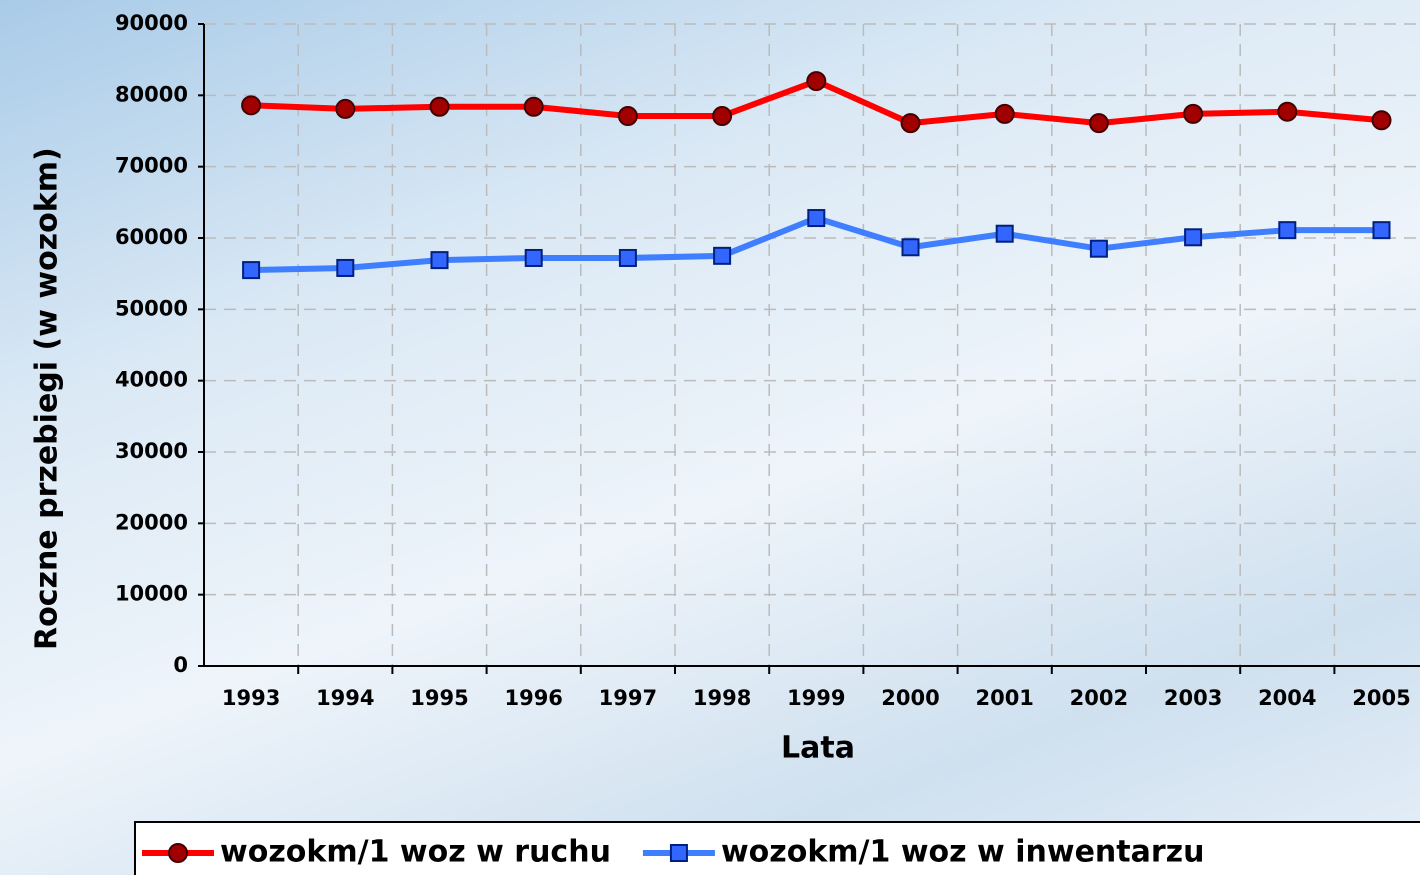 The width and height of the screenshot is (1420, 875). I want to click on x-tick-label: 2005, so click(1381, 698).